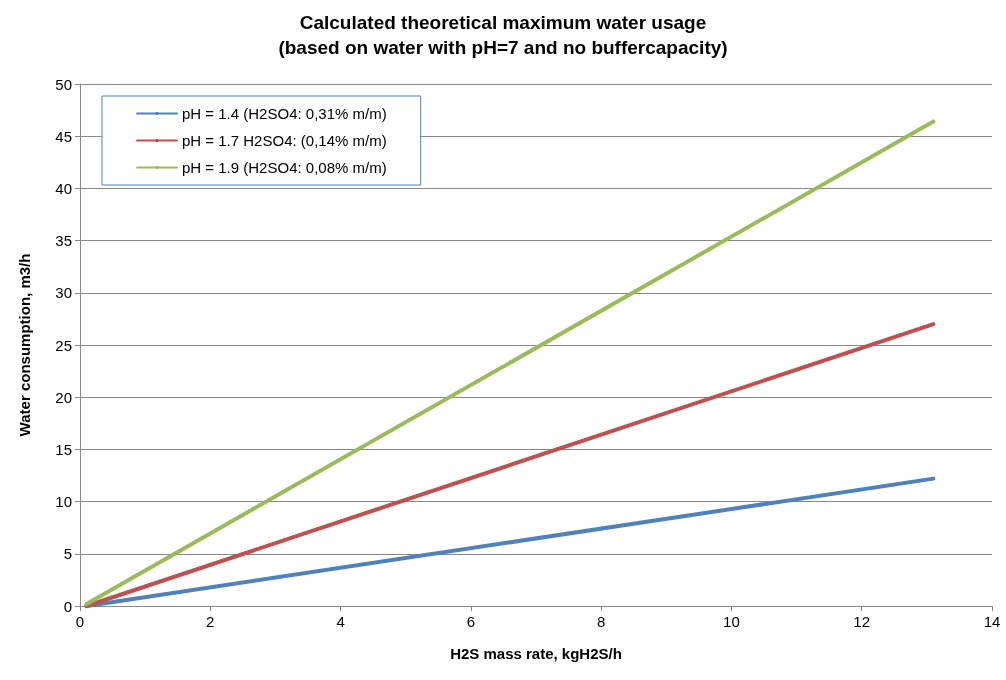 Image resolution: width=1006 pixels, height=680 pixels. I want to click on chart-subtitle: (based on water with pH=7 and no buffercapacity), so click(503, 47).